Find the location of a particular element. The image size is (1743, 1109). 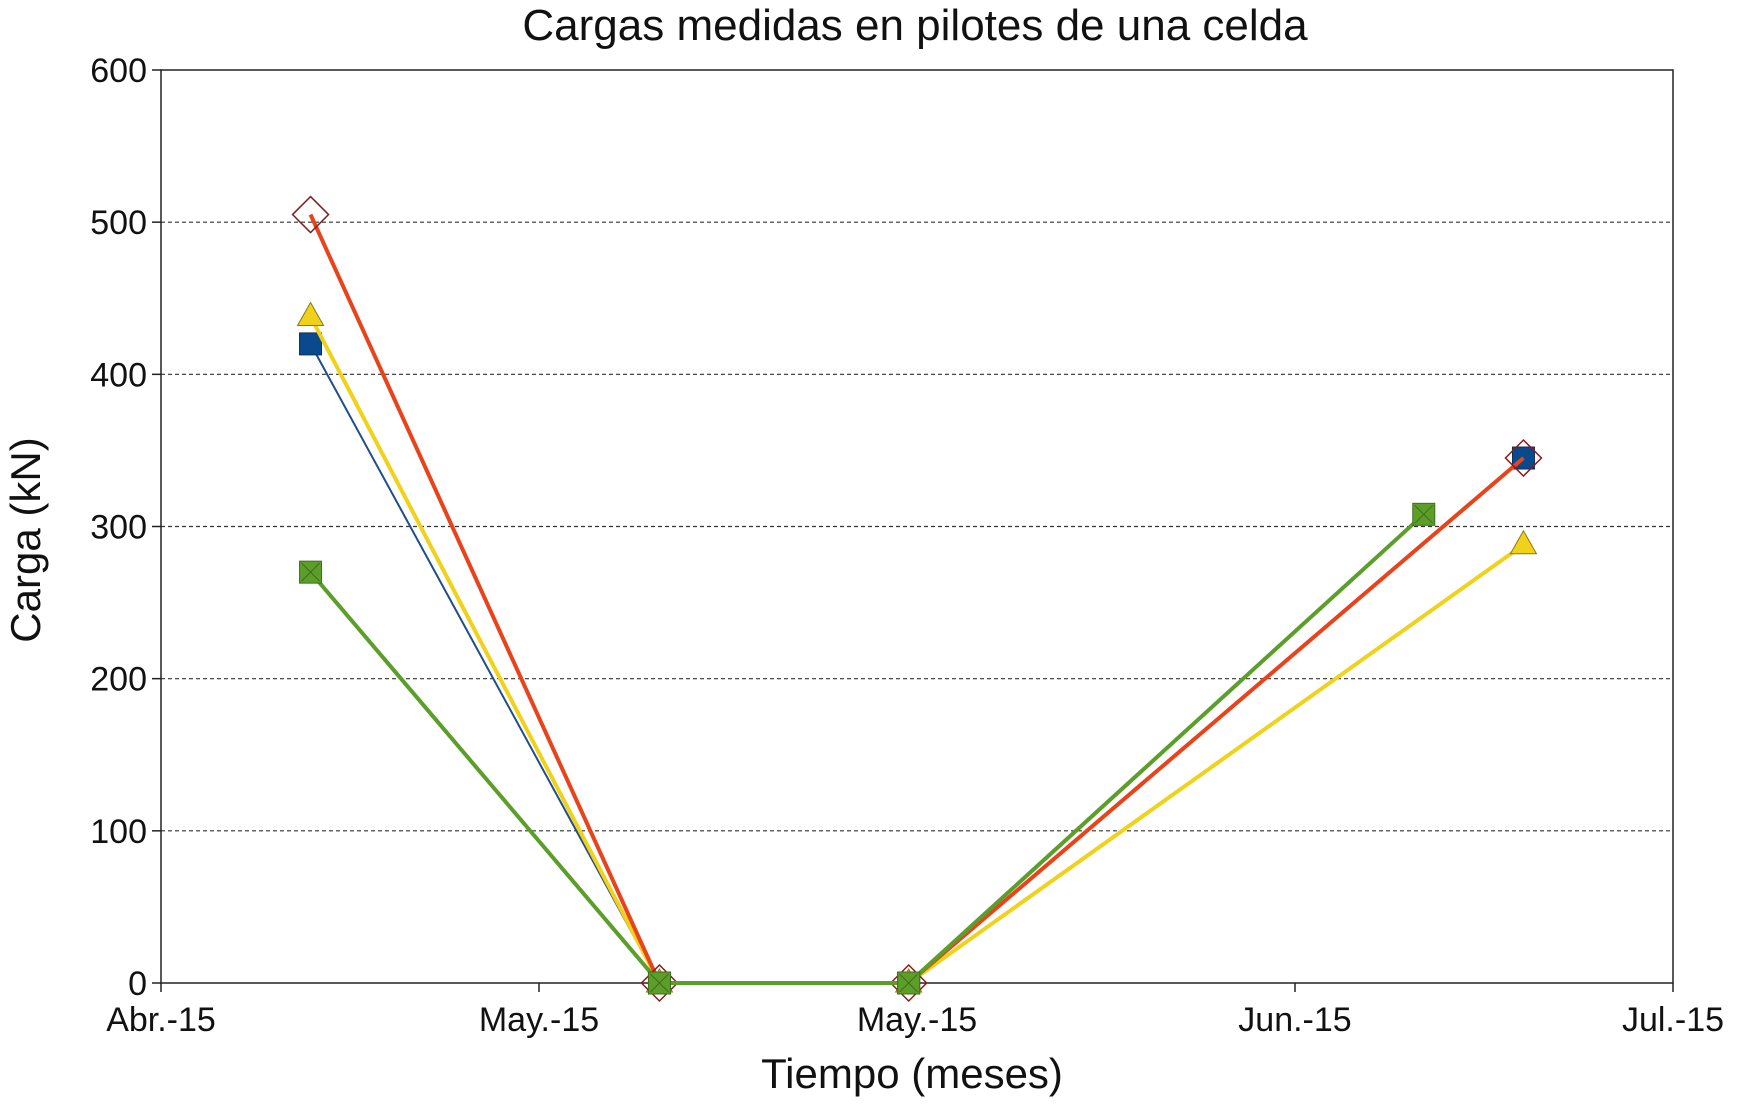

y-tick-label: 500 is located at coordinates (118, 223).